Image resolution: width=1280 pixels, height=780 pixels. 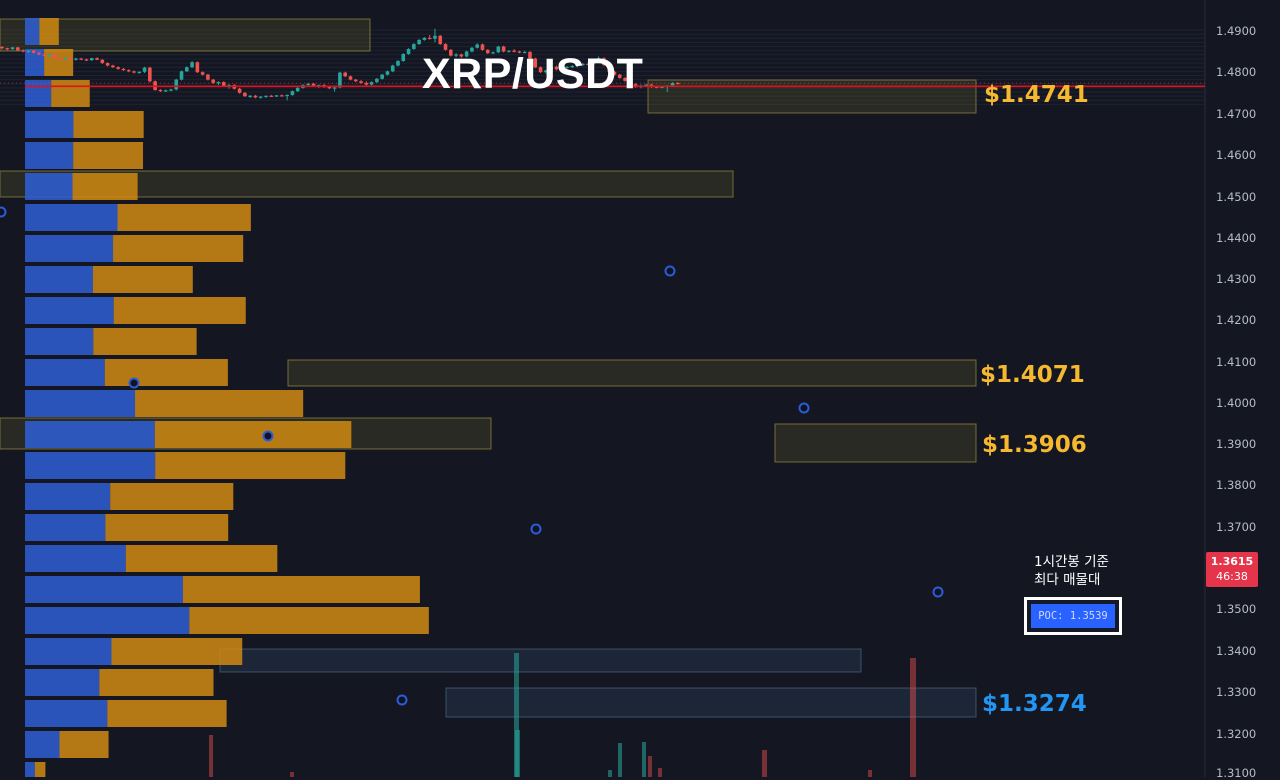 I want to click on level-label-3: $1.3906, so click(x=1034, y=445).